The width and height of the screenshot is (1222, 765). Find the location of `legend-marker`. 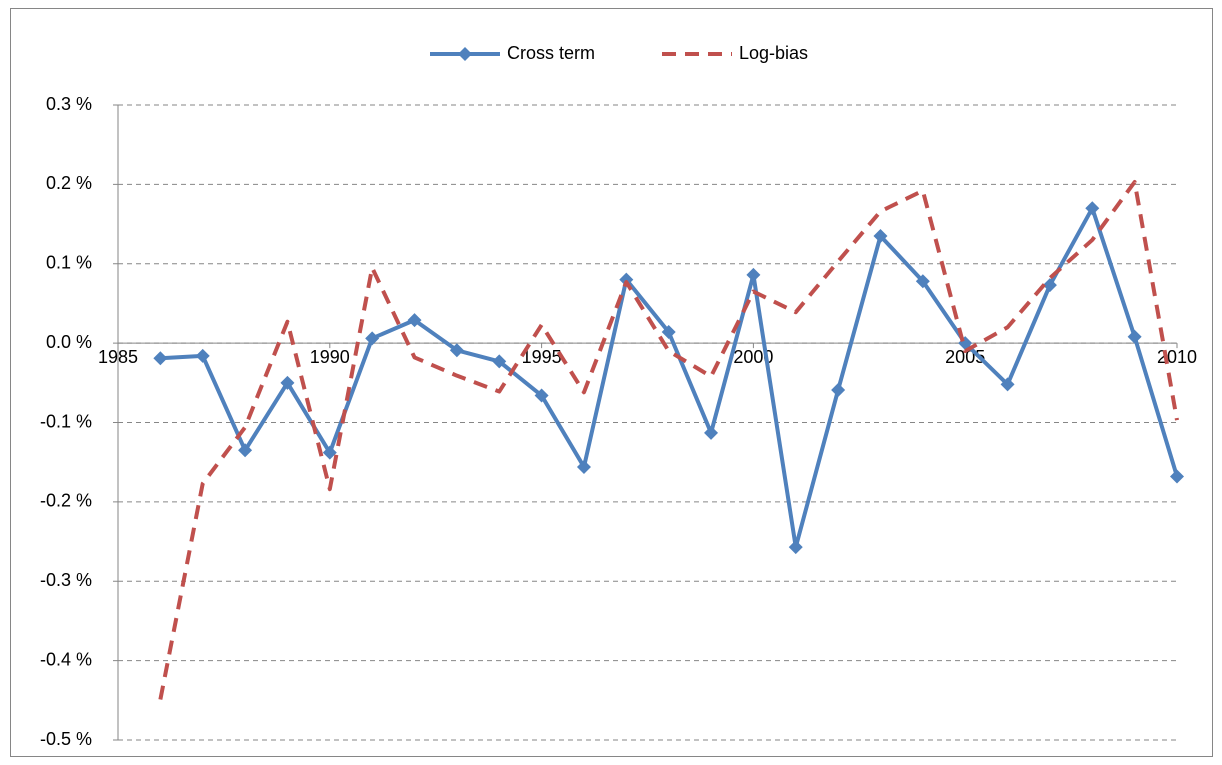

legend-marker is located at coordinates (465, 54).